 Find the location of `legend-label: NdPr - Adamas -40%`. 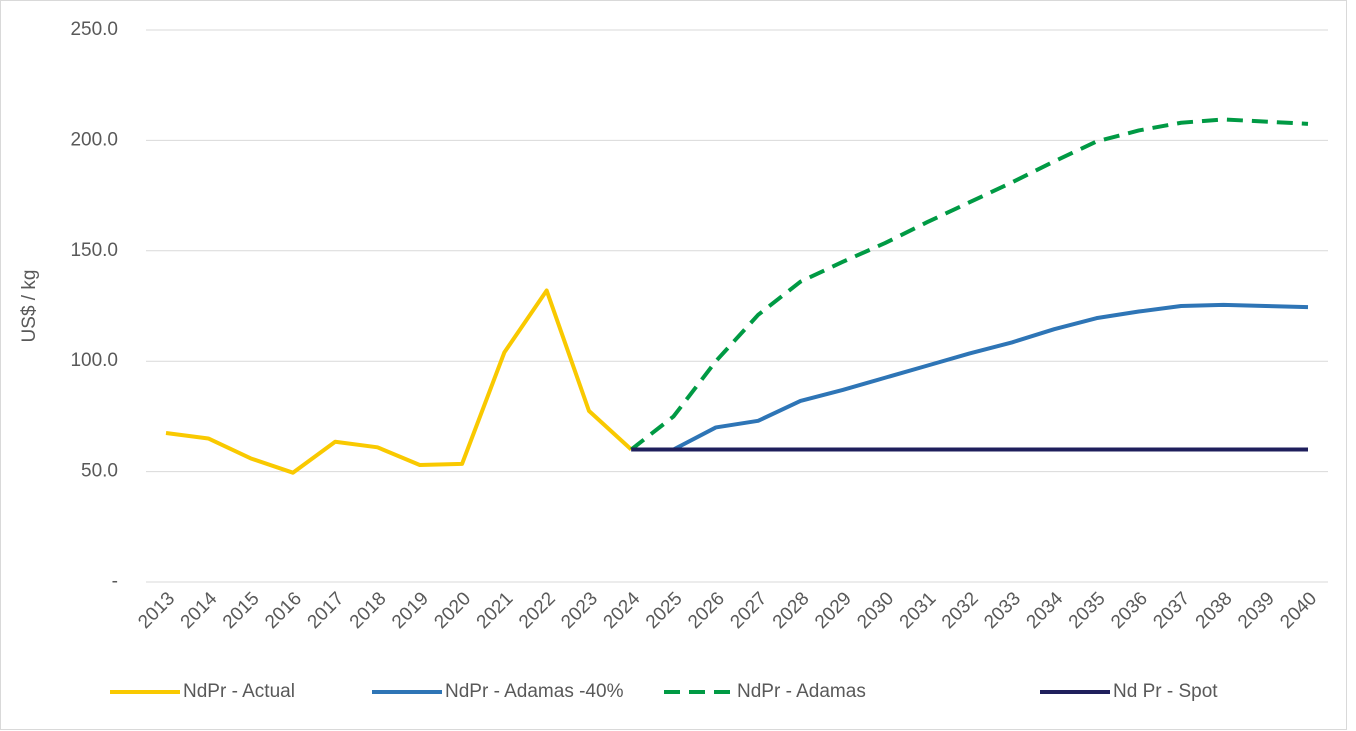

legend-label: NdPr - Adamas -40% is located at coordinates (534, 691).